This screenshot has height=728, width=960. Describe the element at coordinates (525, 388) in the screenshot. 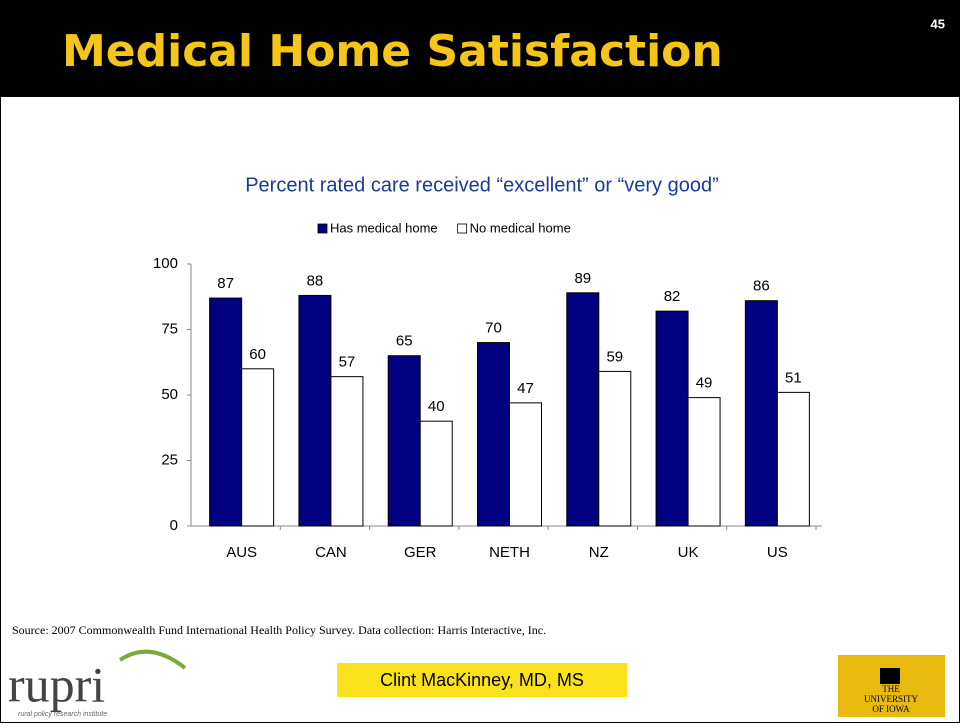

I see `value-label: 47` at that location.